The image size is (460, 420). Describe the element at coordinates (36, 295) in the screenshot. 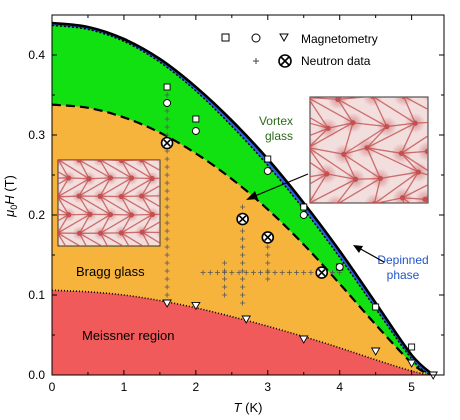

I see `y-tick-label: 0.1` at that location.